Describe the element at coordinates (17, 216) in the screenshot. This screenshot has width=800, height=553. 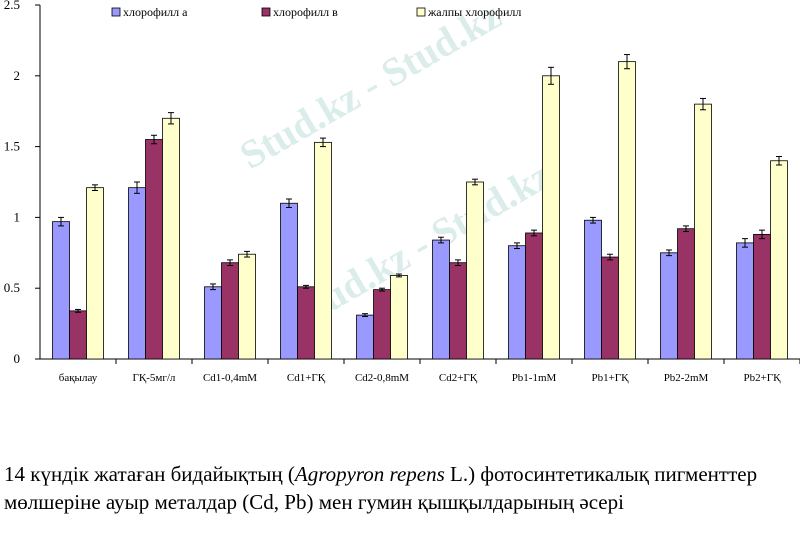
I see `y-tick-label: 1` at that location.